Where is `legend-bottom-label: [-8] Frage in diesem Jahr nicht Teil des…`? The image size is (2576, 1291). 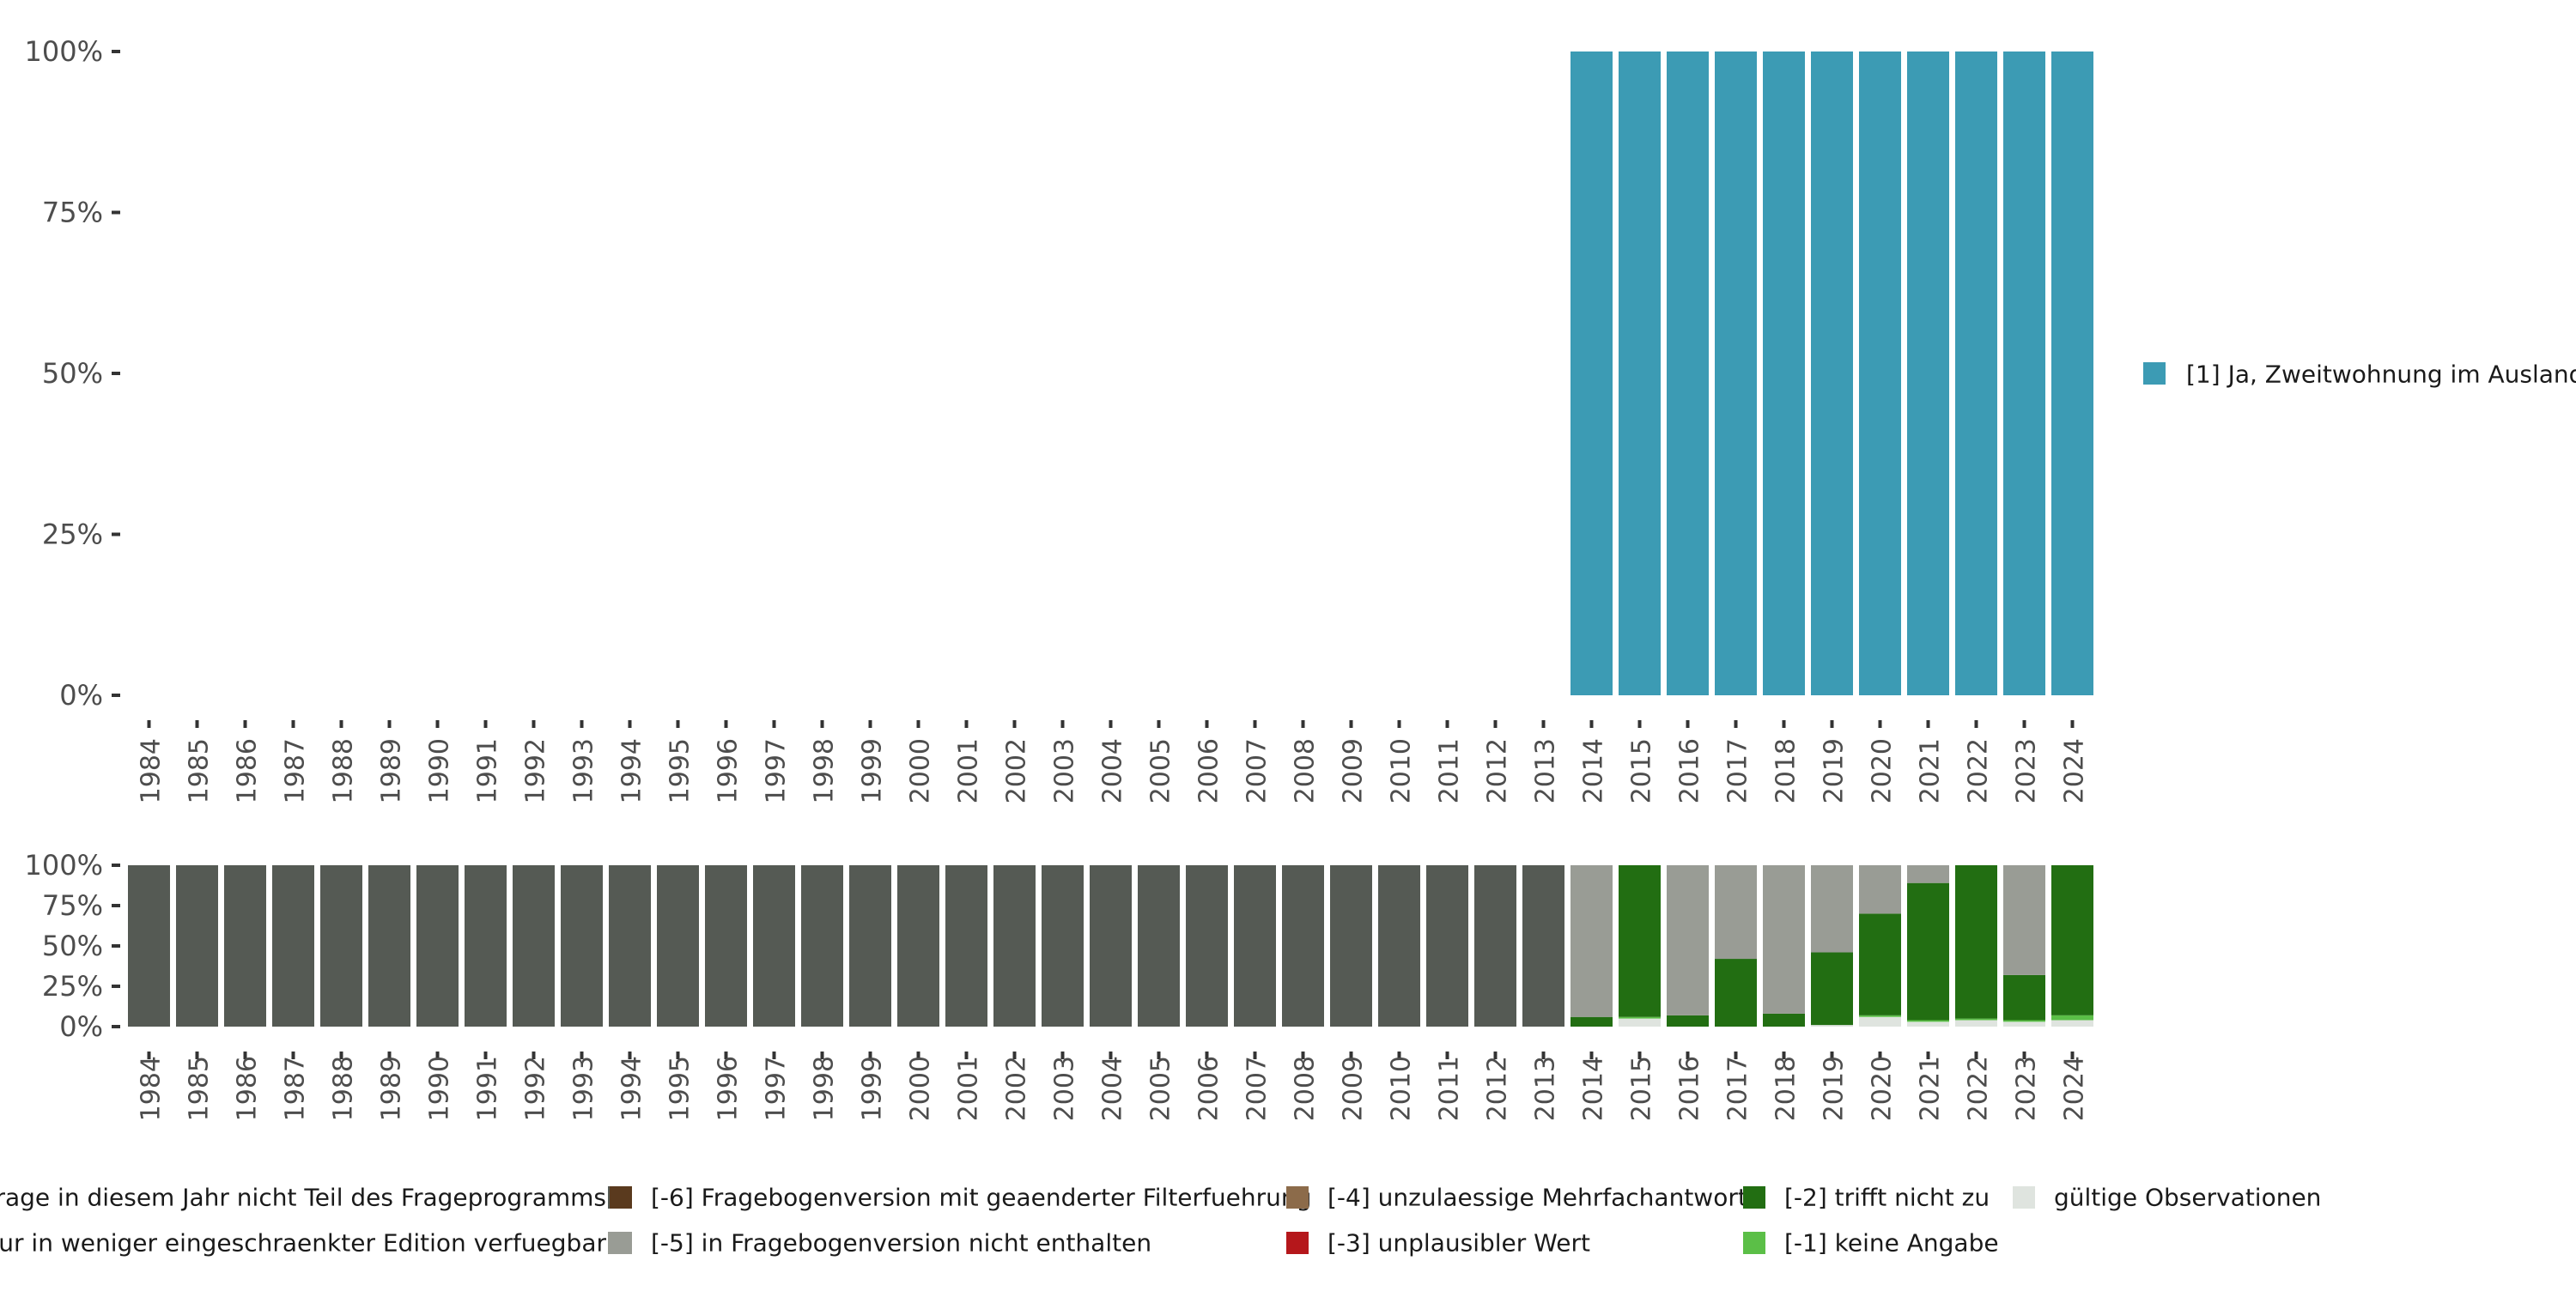 legend-bottom-label: [-8] Frage in diesem Jahr nicht Teil des… is located at coordinates (303, 1198).